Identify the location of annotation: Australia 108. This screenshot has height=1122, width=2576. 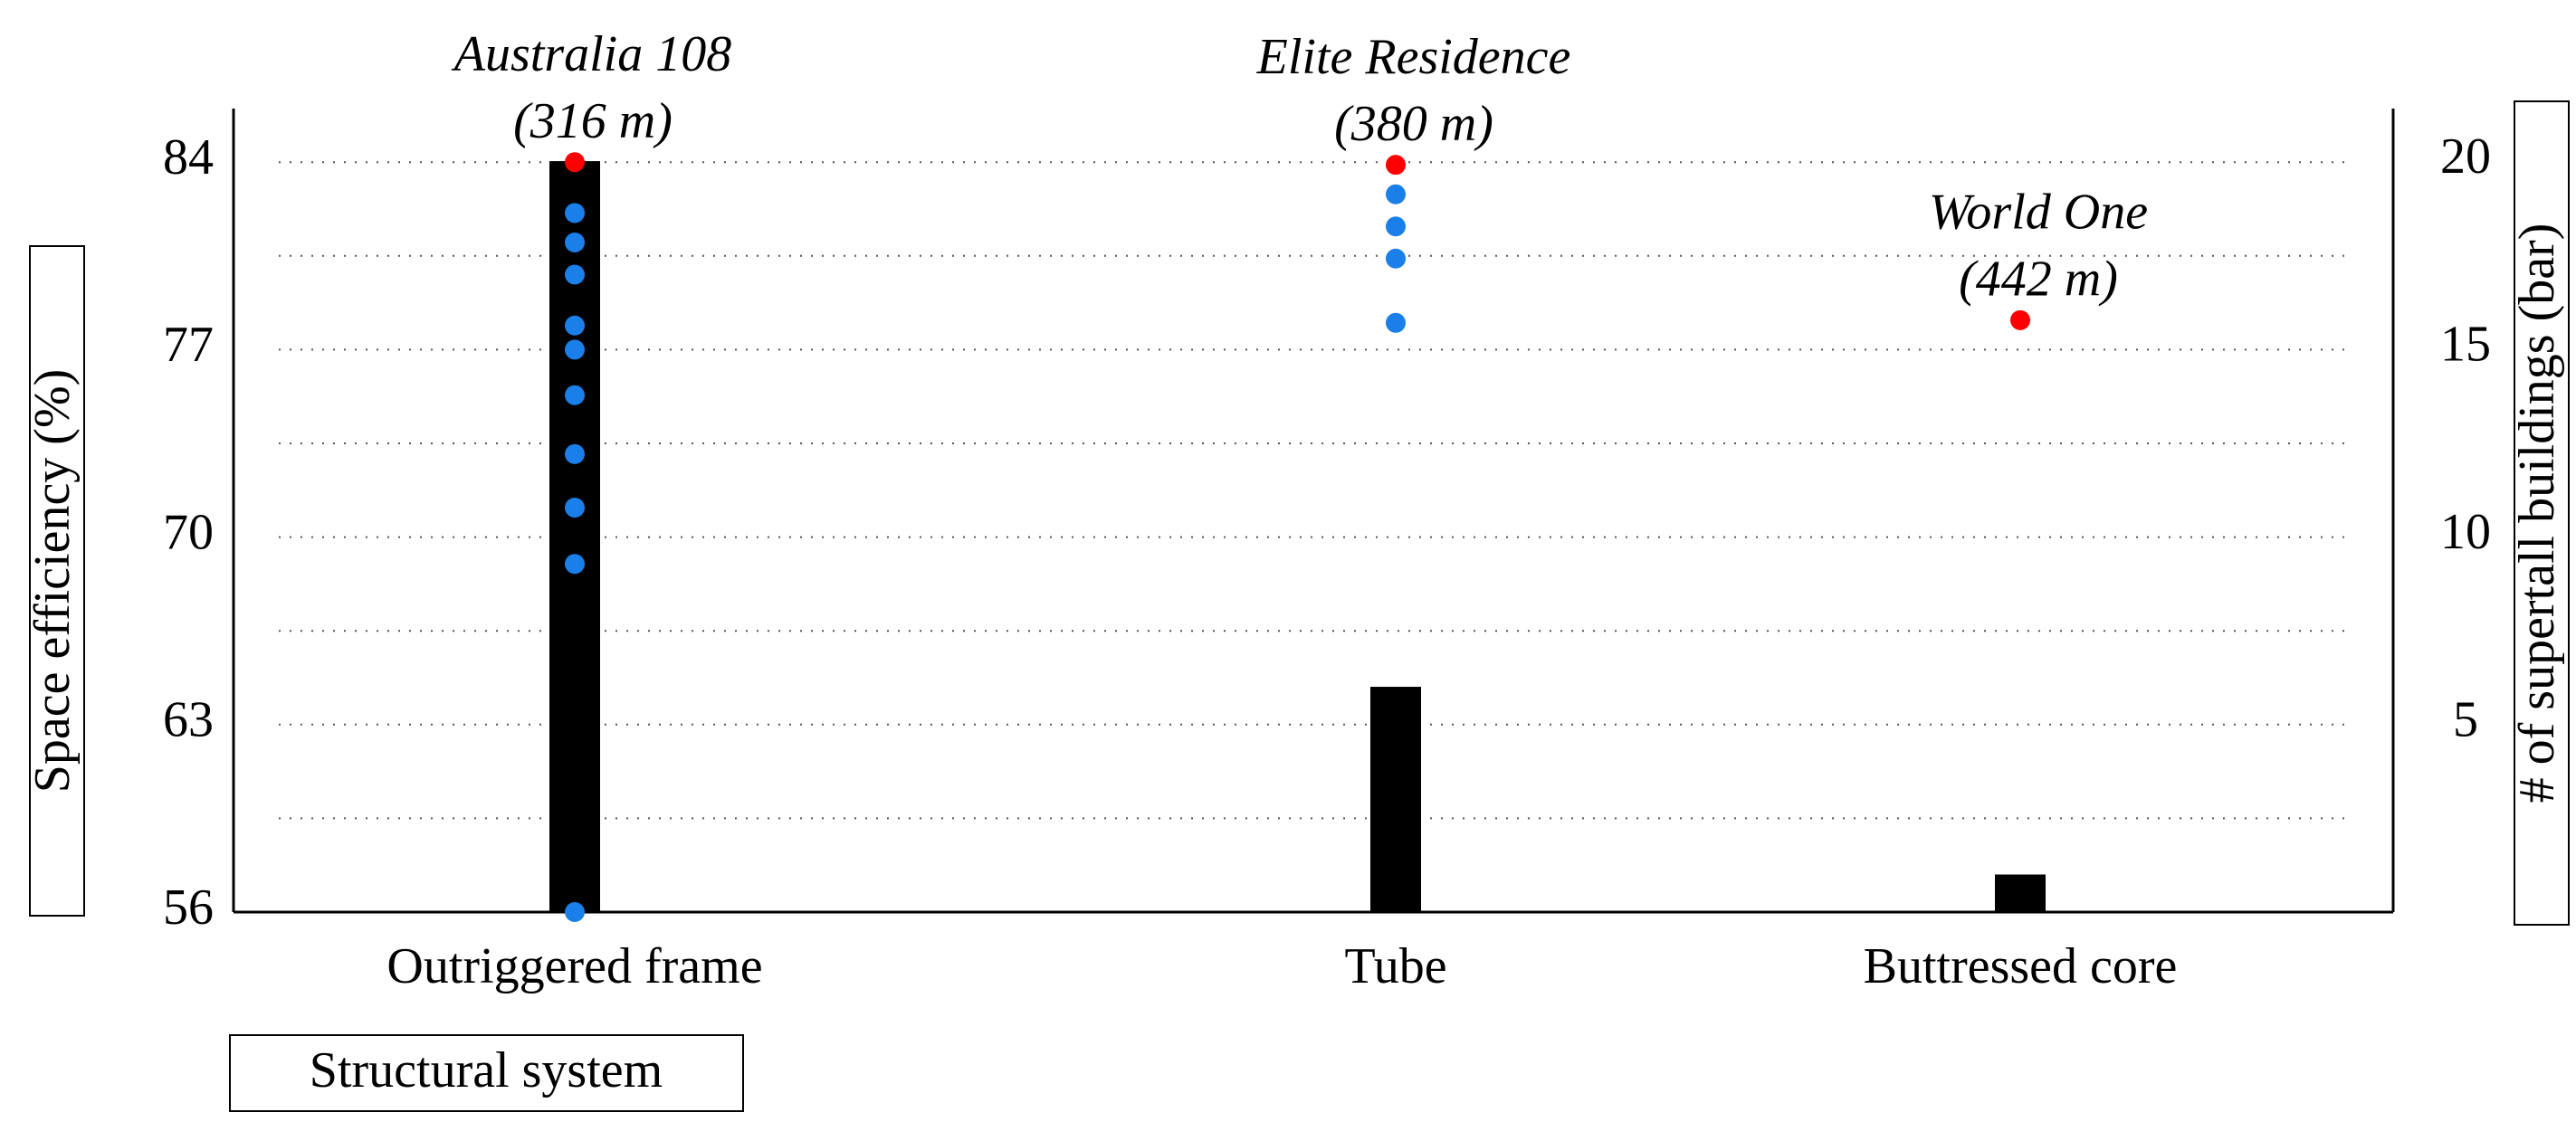
(591, 54).